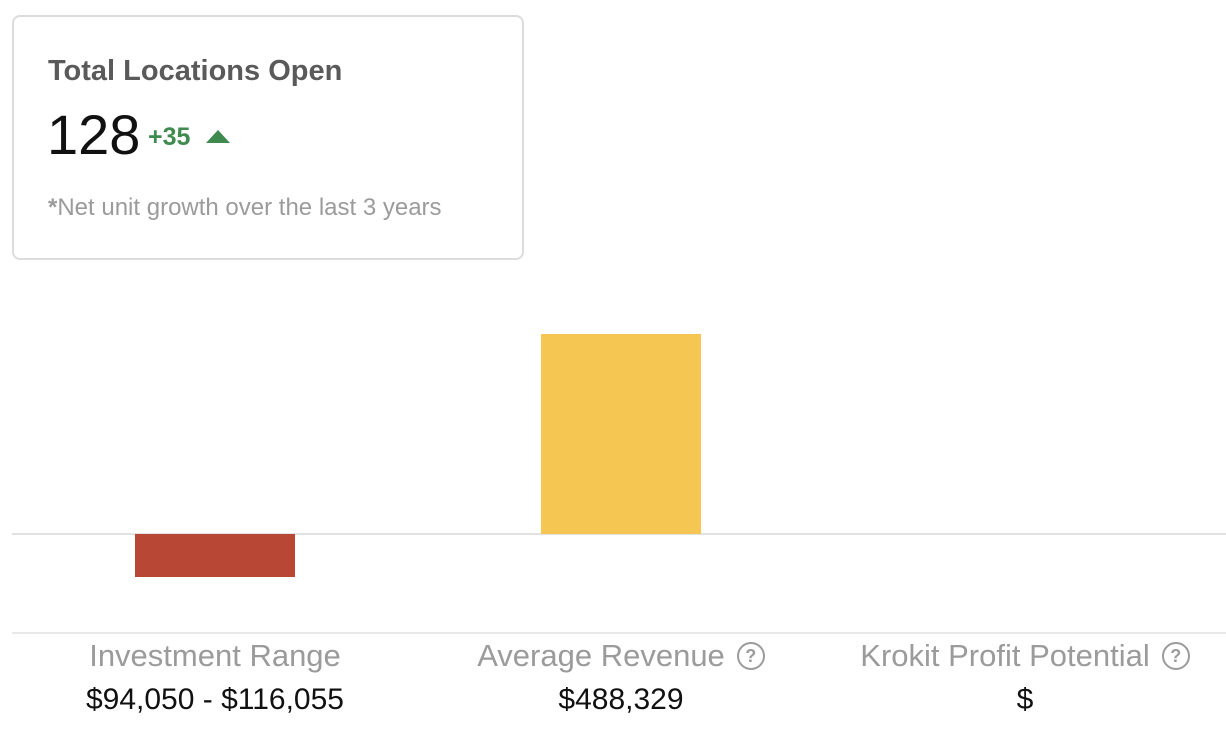 Image resolution: width=1226 pixels, height=748 pixels. I want to click on growth-delta: +35, so click(169, 137).